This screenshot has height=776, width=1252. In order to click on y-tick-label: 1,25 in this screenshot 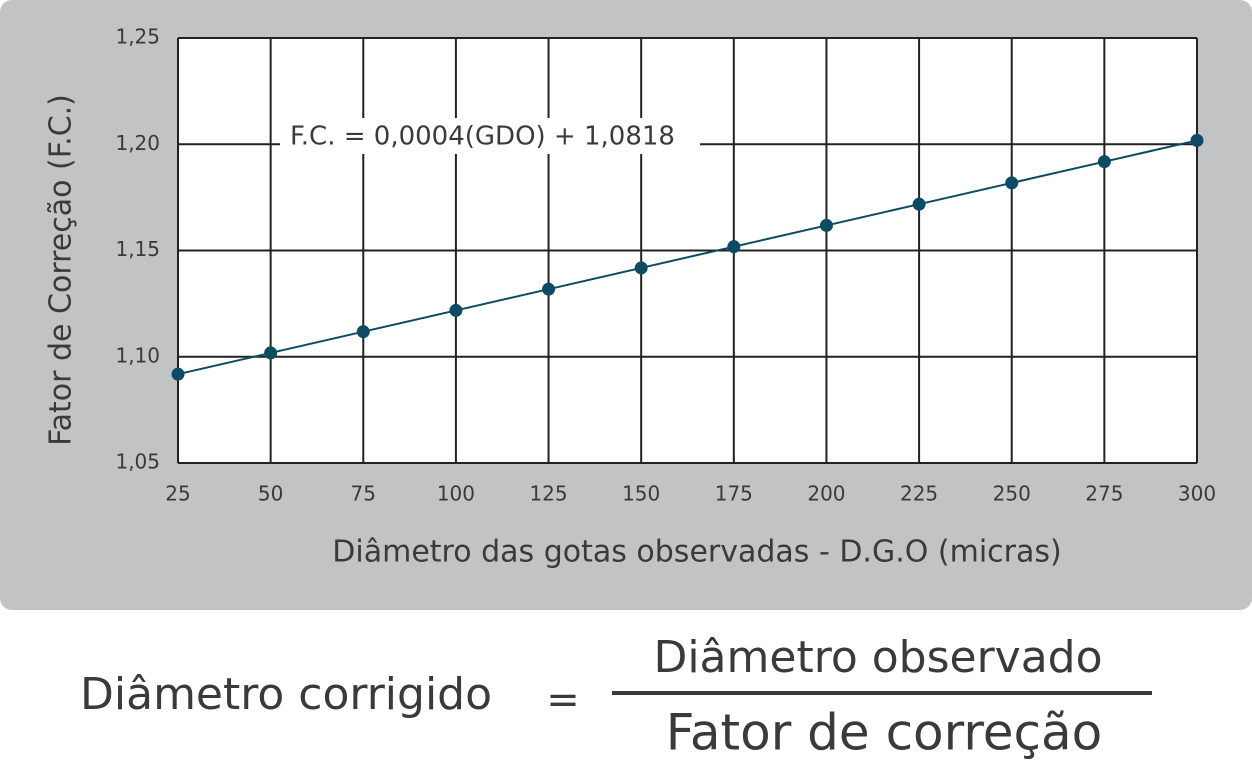, I will do `click(137, 37)`.